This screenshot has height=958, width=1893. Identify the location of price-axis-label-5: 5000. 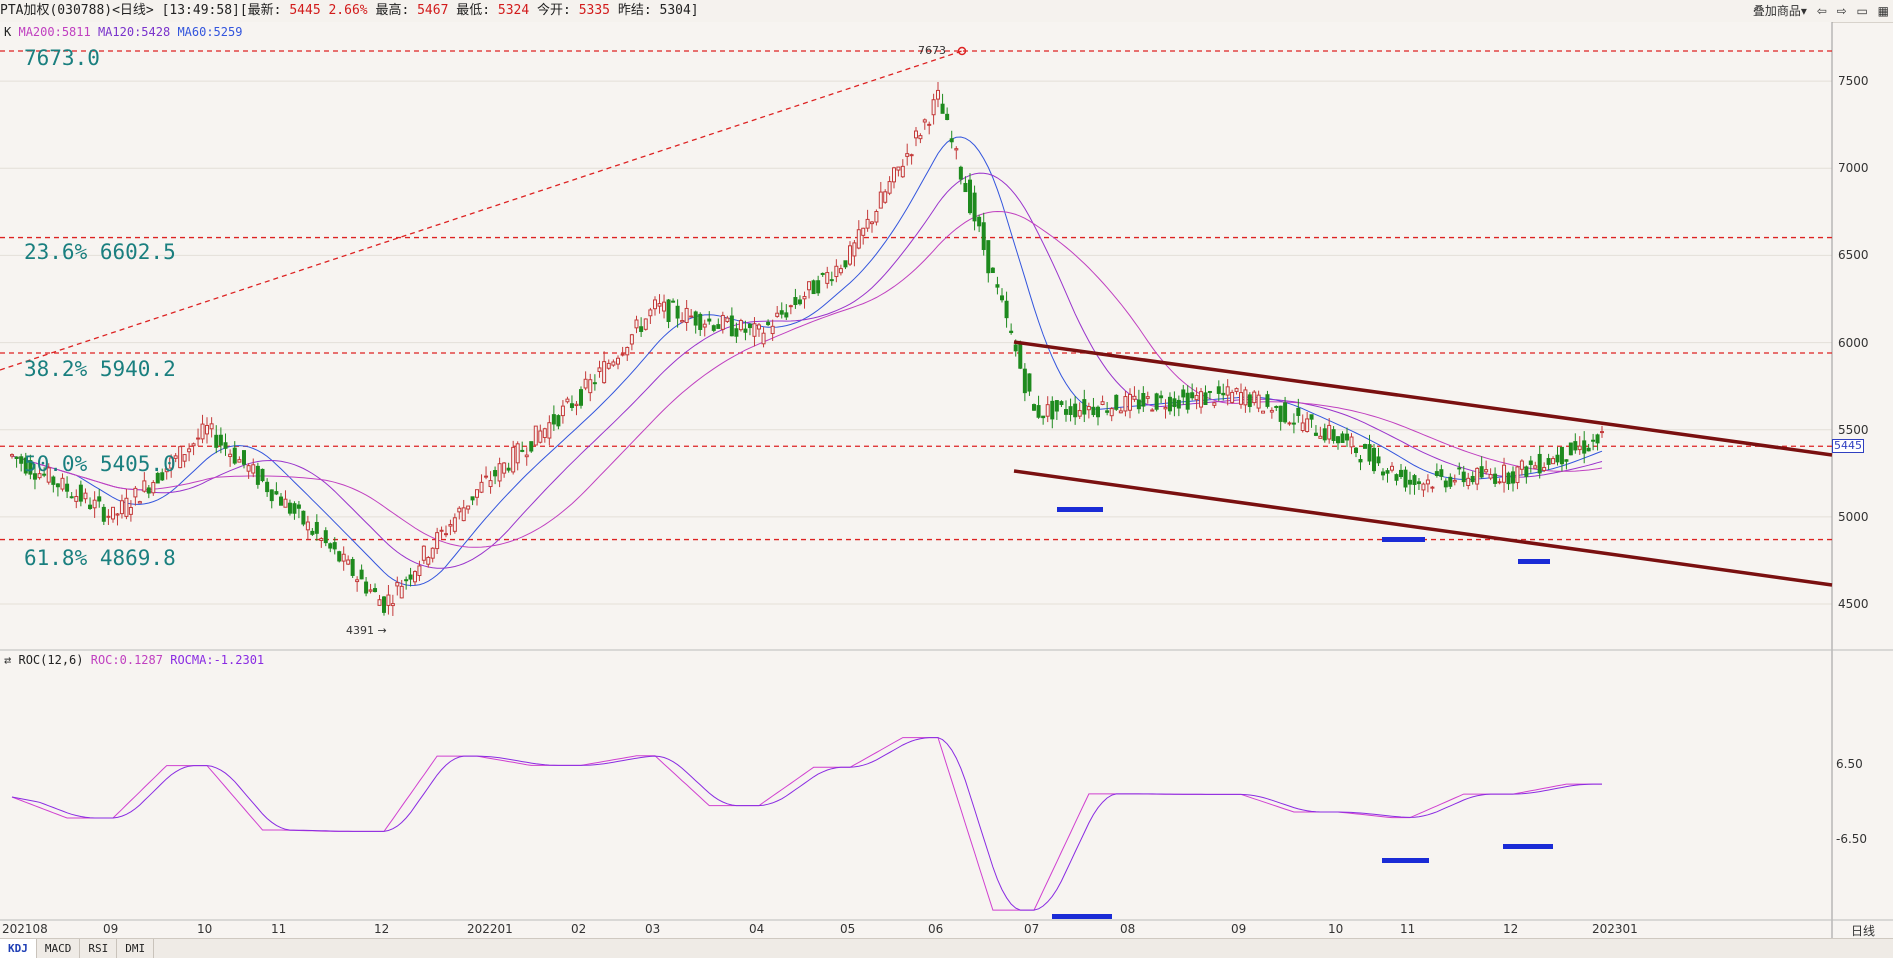
(1853, 516).